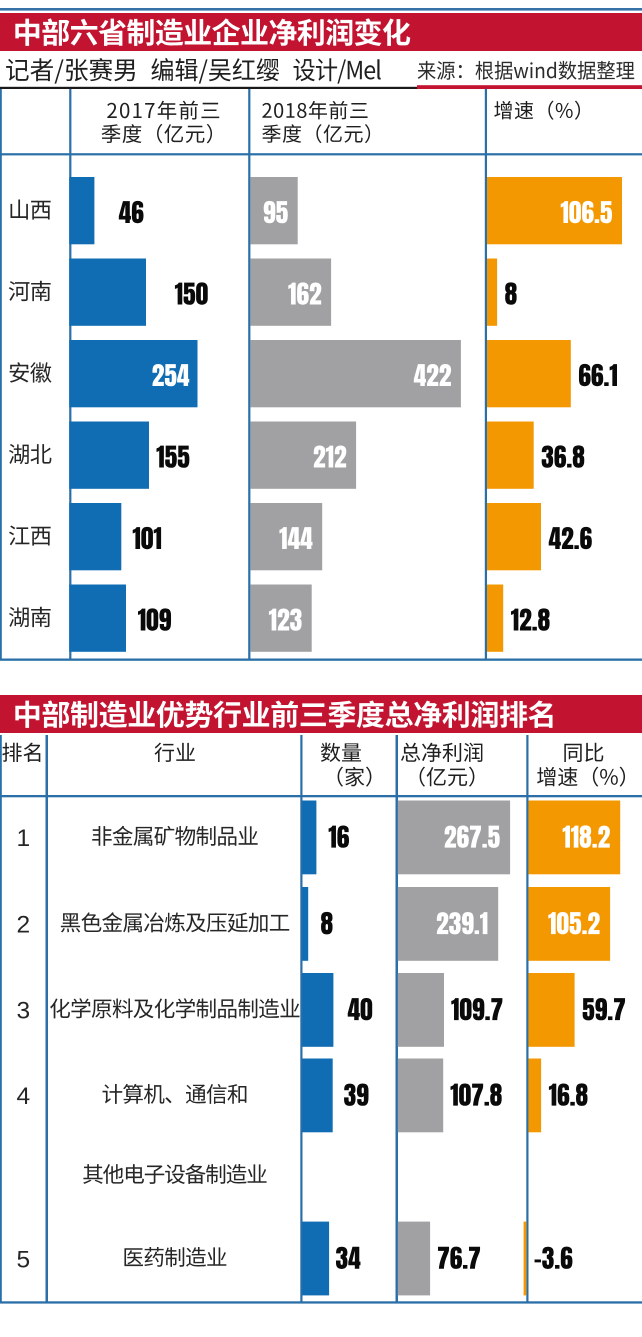  Describe the element at coordinates (23, 925) in the screenshot. I see `svg-text: 2` at that location.